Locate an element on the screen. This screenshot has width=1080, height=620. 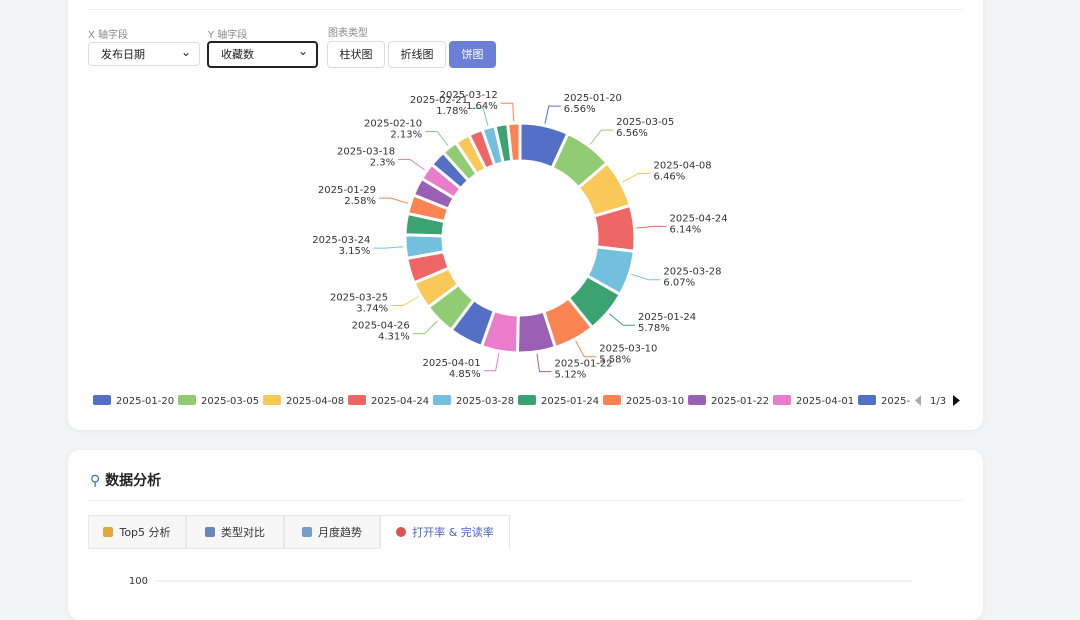
slice-value-label: 5.78% is located at coordinates (654, 328).